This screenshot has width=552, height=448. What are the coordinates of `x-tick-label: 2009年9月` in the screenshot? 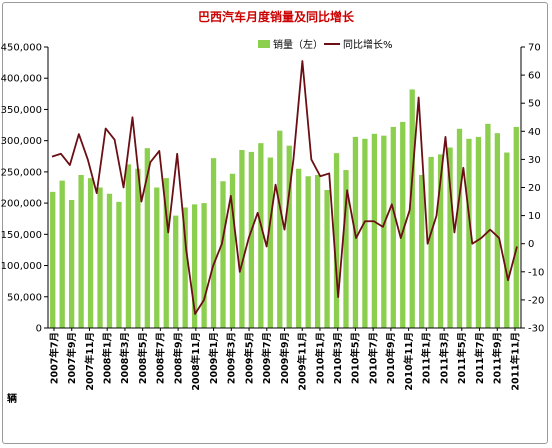 It's located at (285, 358).